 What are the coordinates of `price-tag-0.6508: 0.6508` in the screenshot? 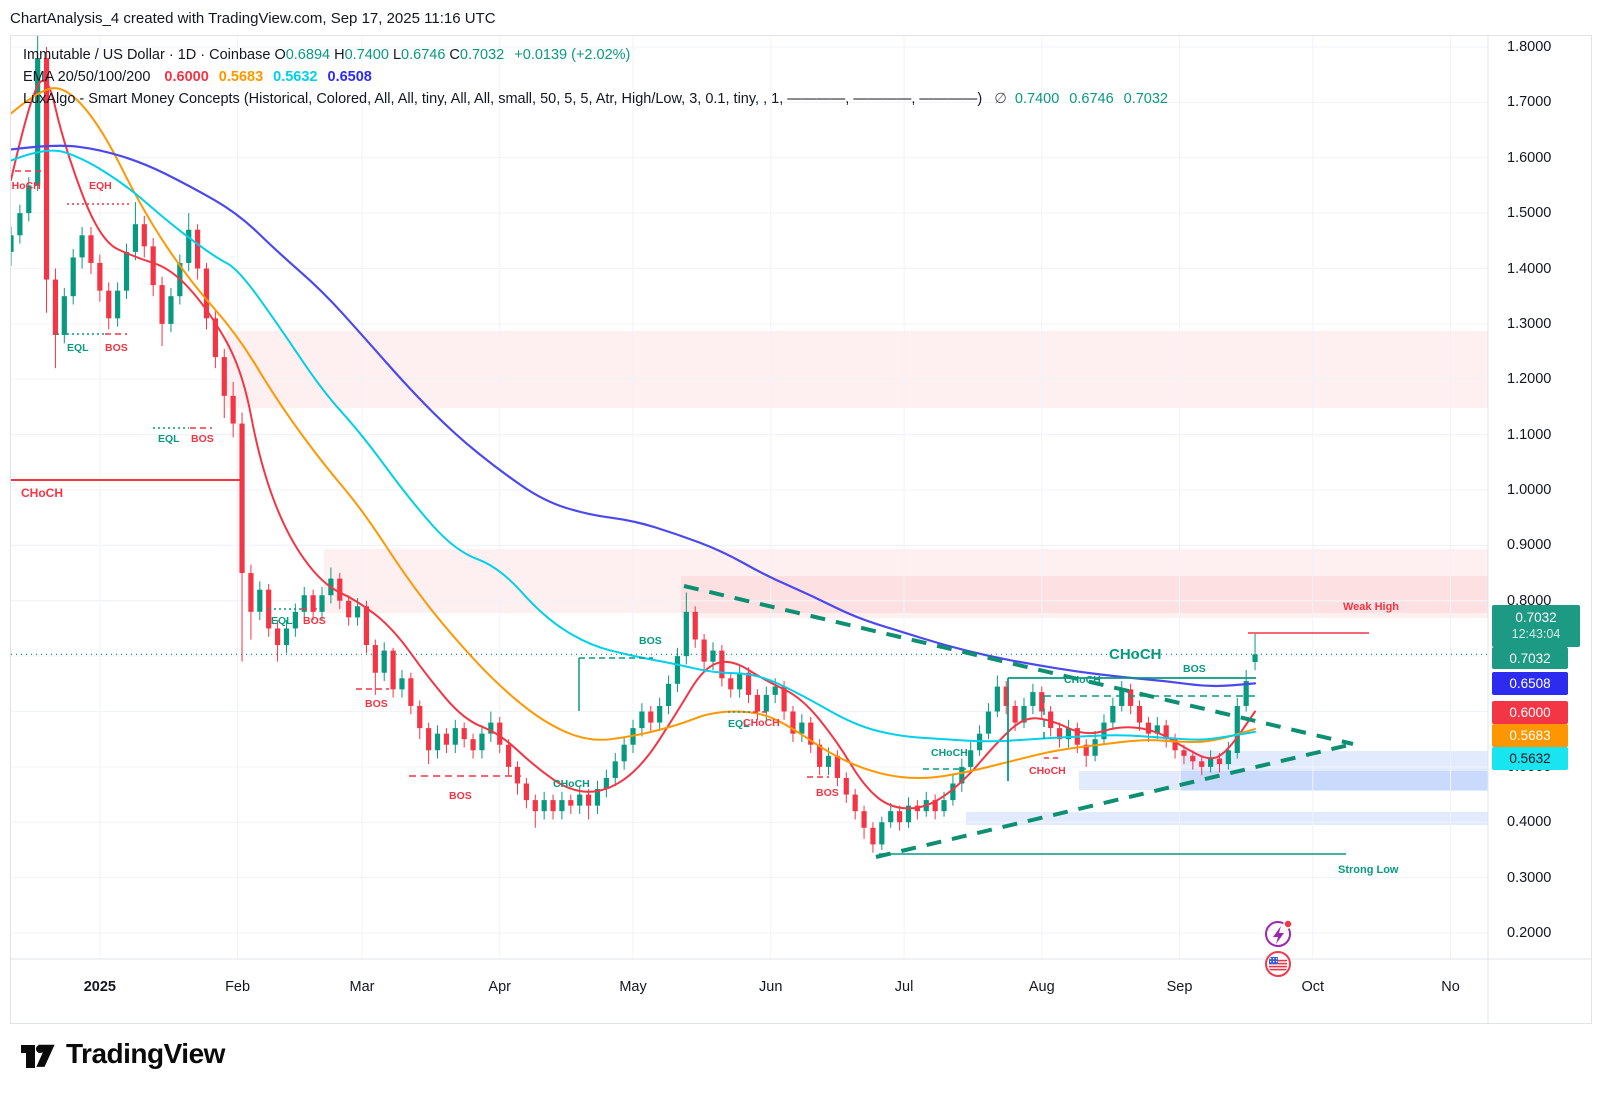 It's located at (1530, 683).